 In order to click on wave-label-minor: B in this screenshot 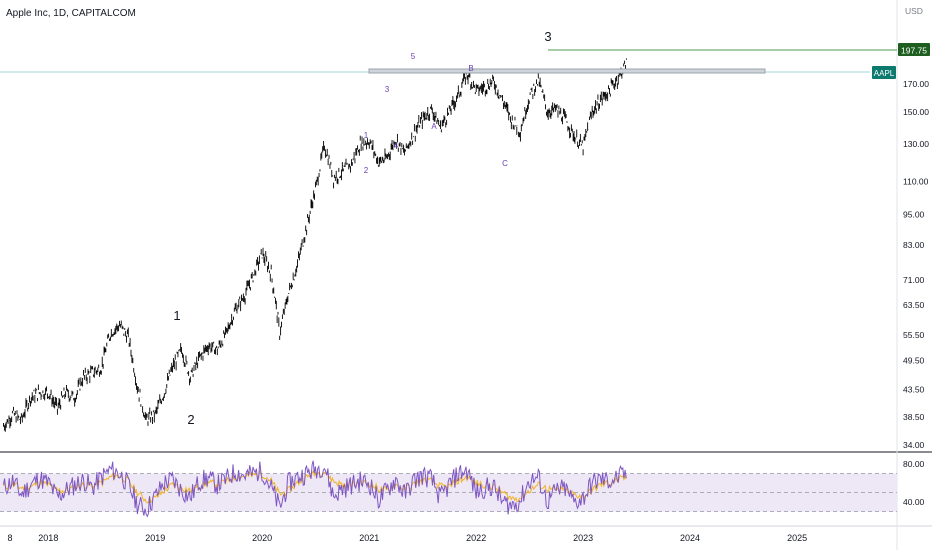, I will do `click(470, 68)`.